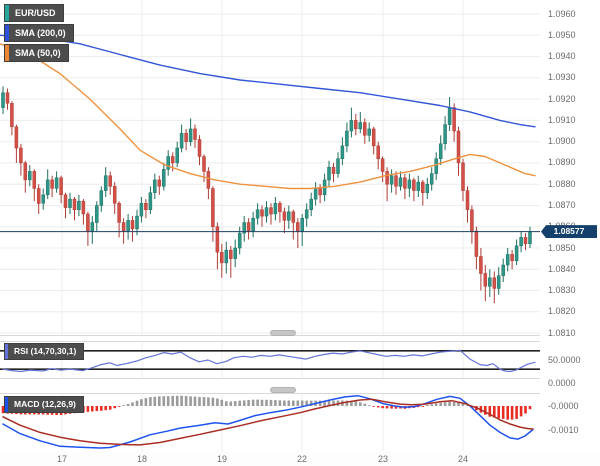  I want to click on legend-rsi: RSI (14,70,30,1), so click(44, 351).